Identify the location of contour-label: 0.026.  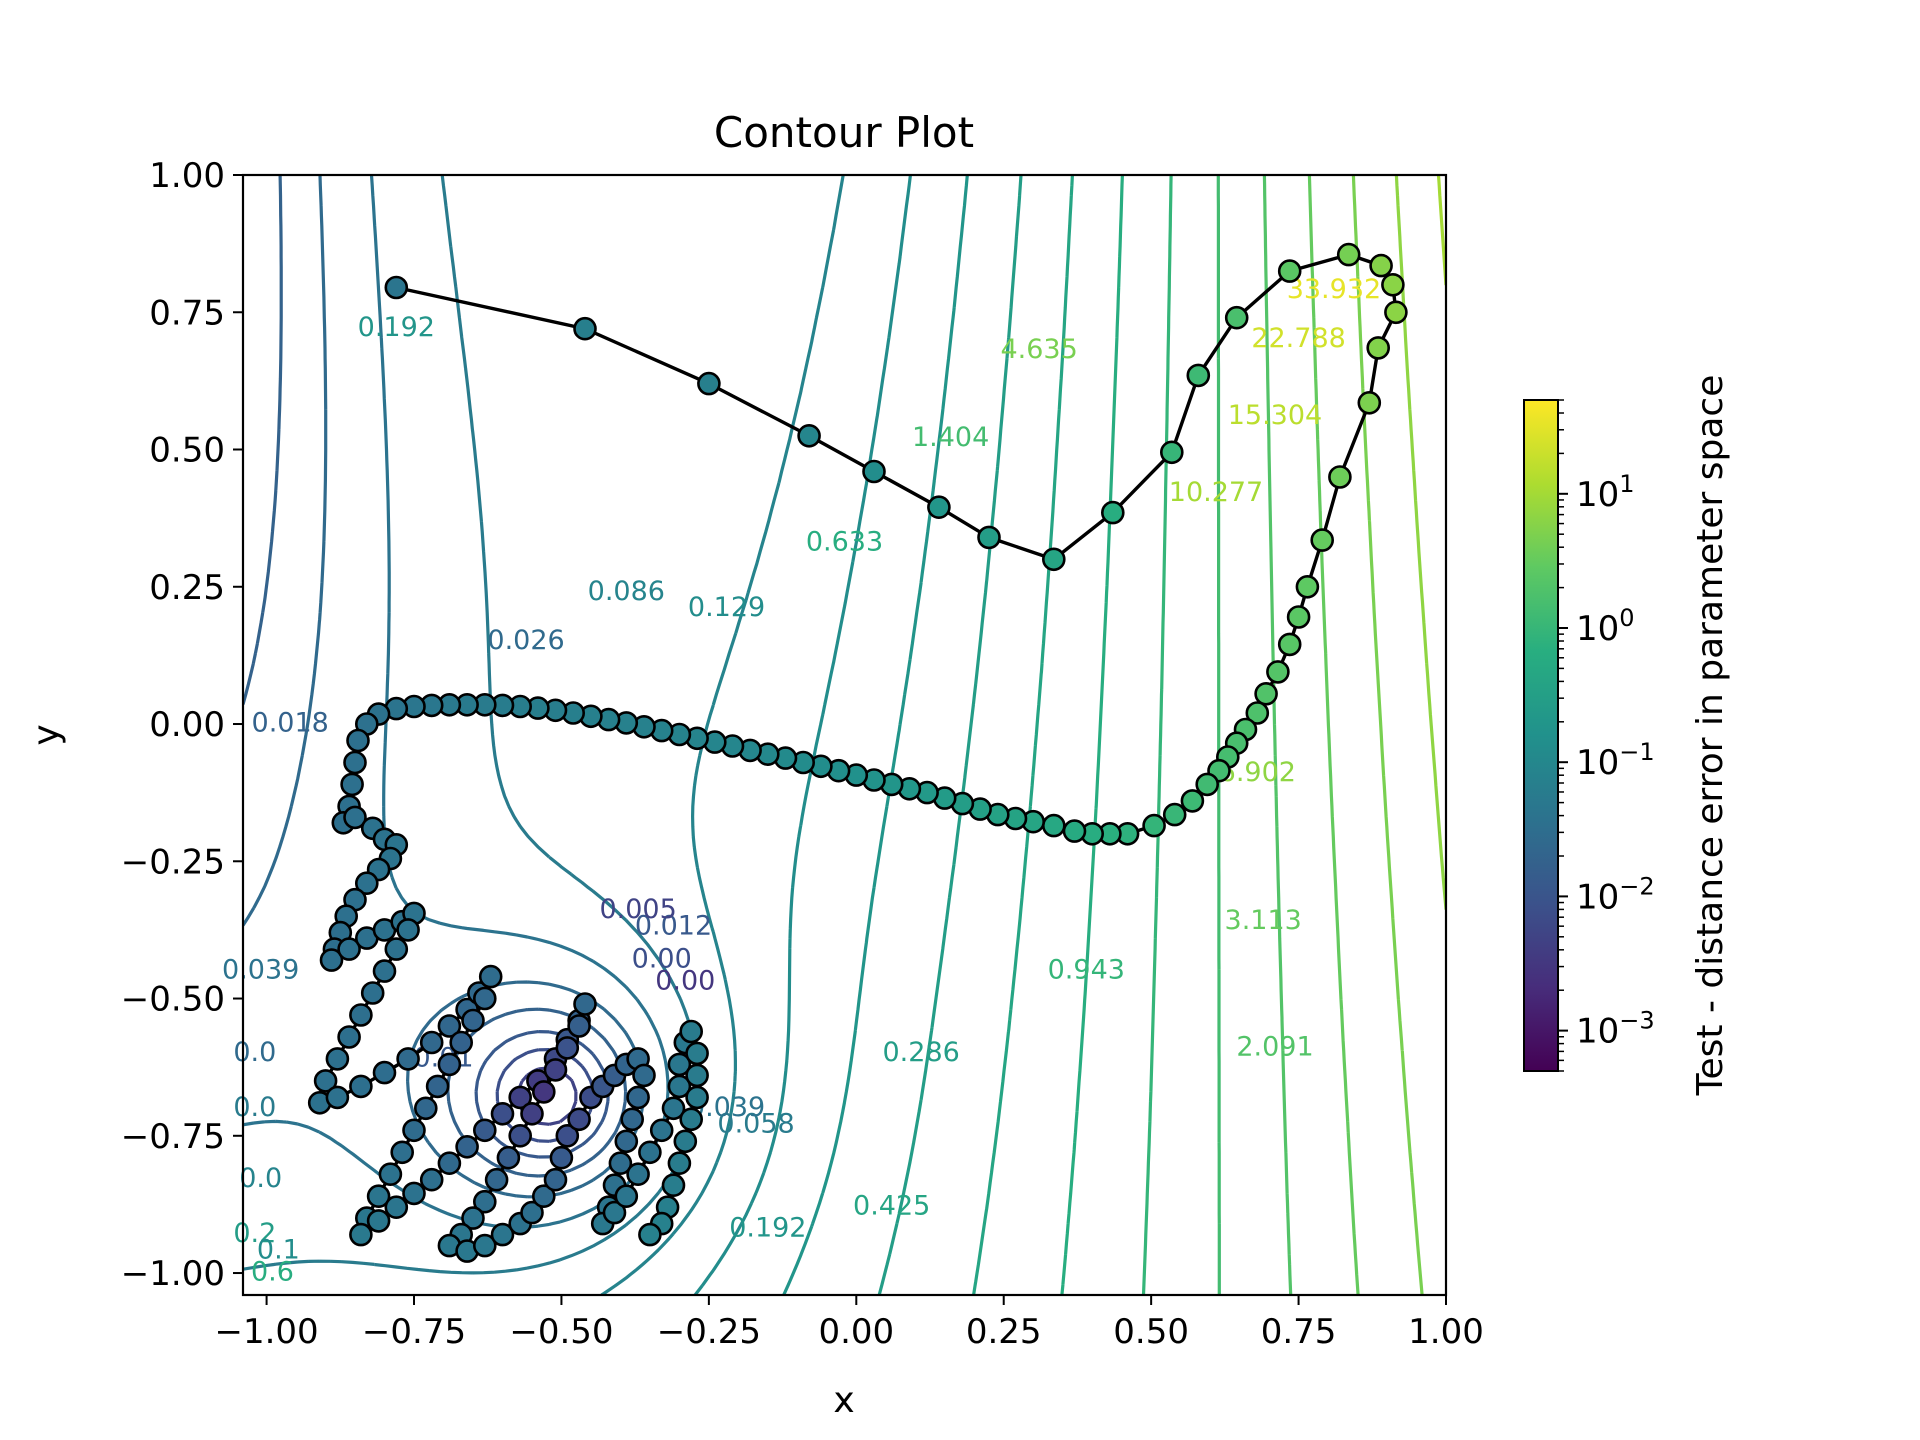
(525, 640).